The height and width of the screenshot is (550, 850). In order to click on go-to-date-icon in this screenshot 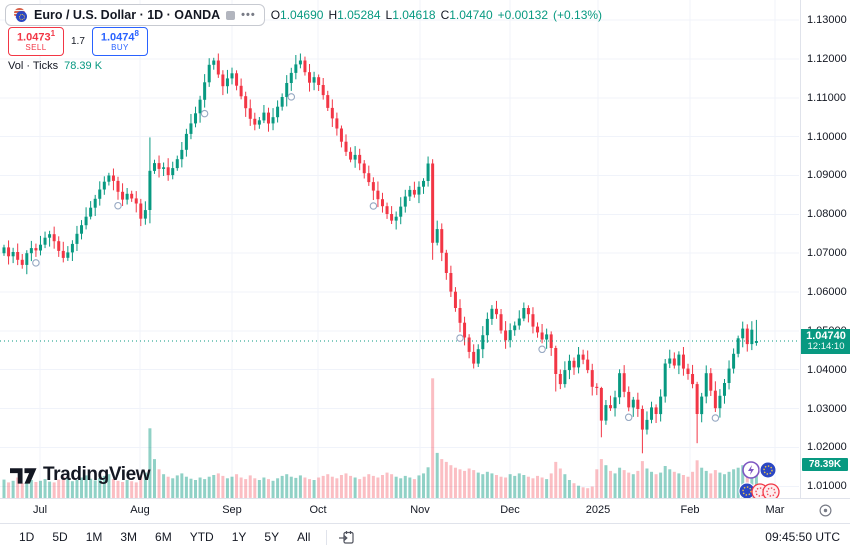, I will do `click(347, 537)`.